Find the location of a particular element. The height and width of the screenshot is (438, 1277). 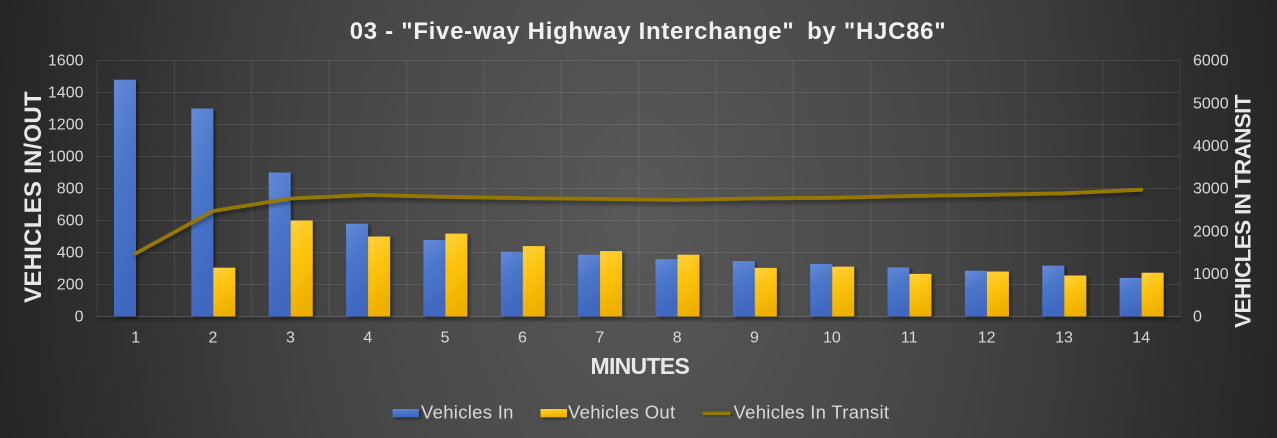

svg-text: 5000 is located at coordinates (1211, 103).